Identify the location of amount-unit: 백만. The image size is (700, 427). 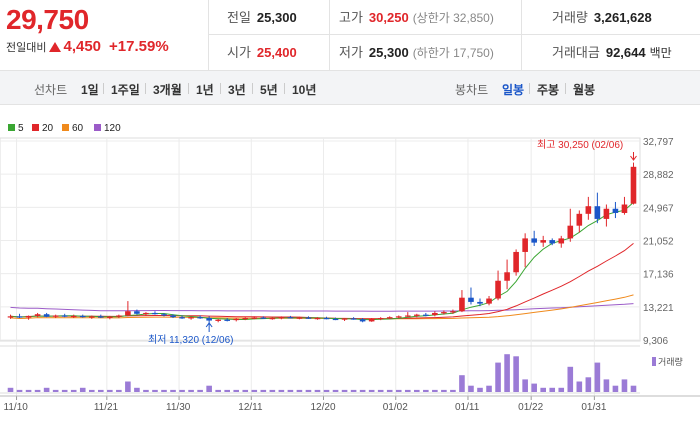
(660, 53).